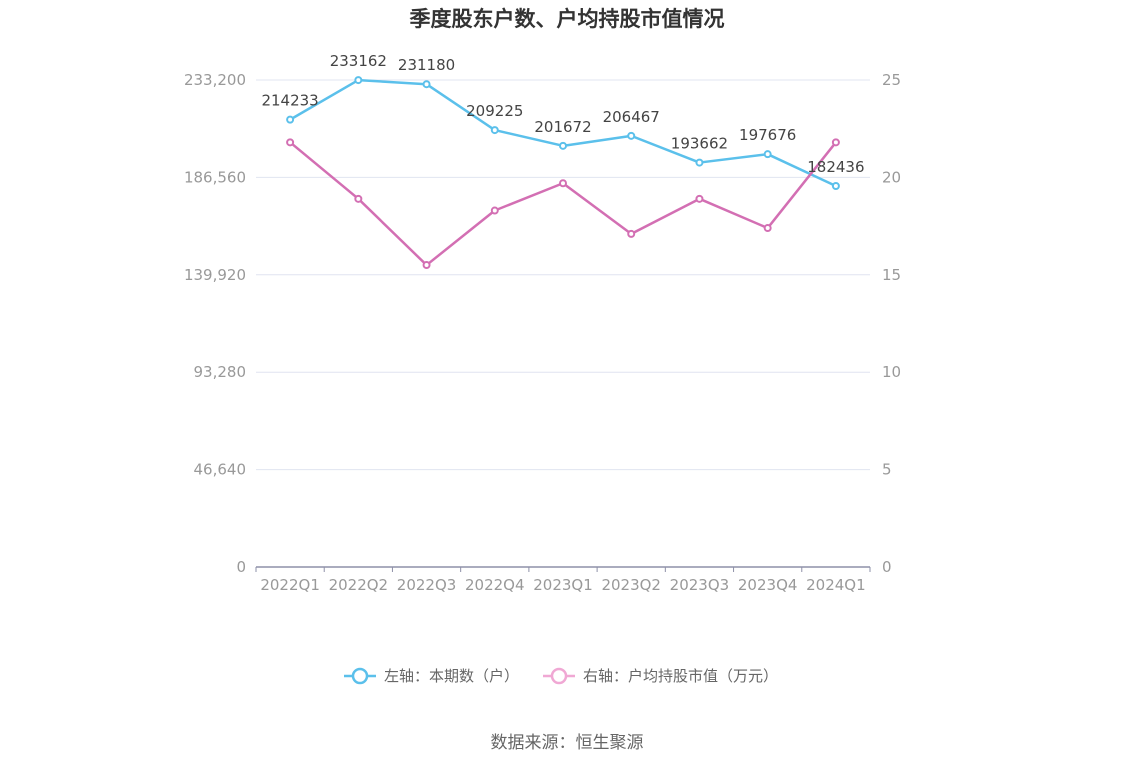  Describe the element at coordinates (220, 470) in the screenshot. I see `y-left-tick-label: 46,640` at that location.